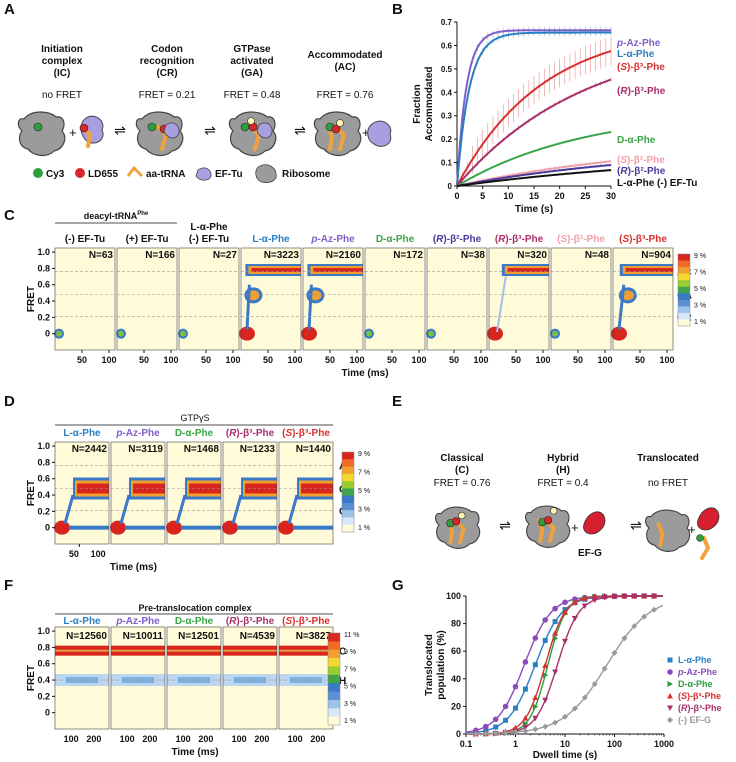  Describe the element at coordinates (225, 255) in the screenshot. I see `count-label: N=27` at that location.